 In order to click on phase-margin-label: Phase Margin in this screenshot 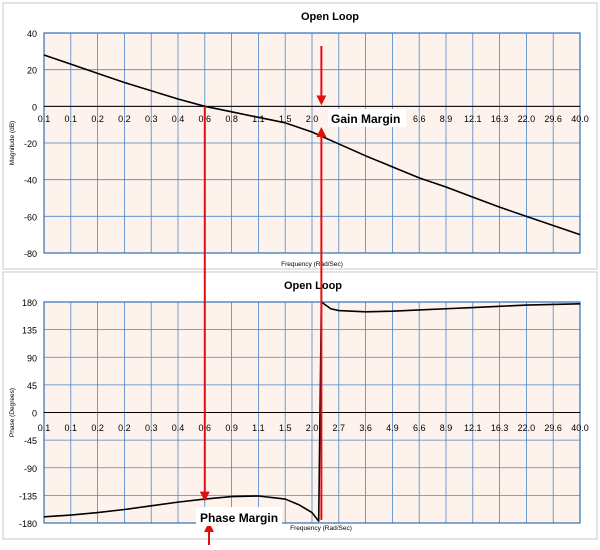, I will do `click(239, 518)`.